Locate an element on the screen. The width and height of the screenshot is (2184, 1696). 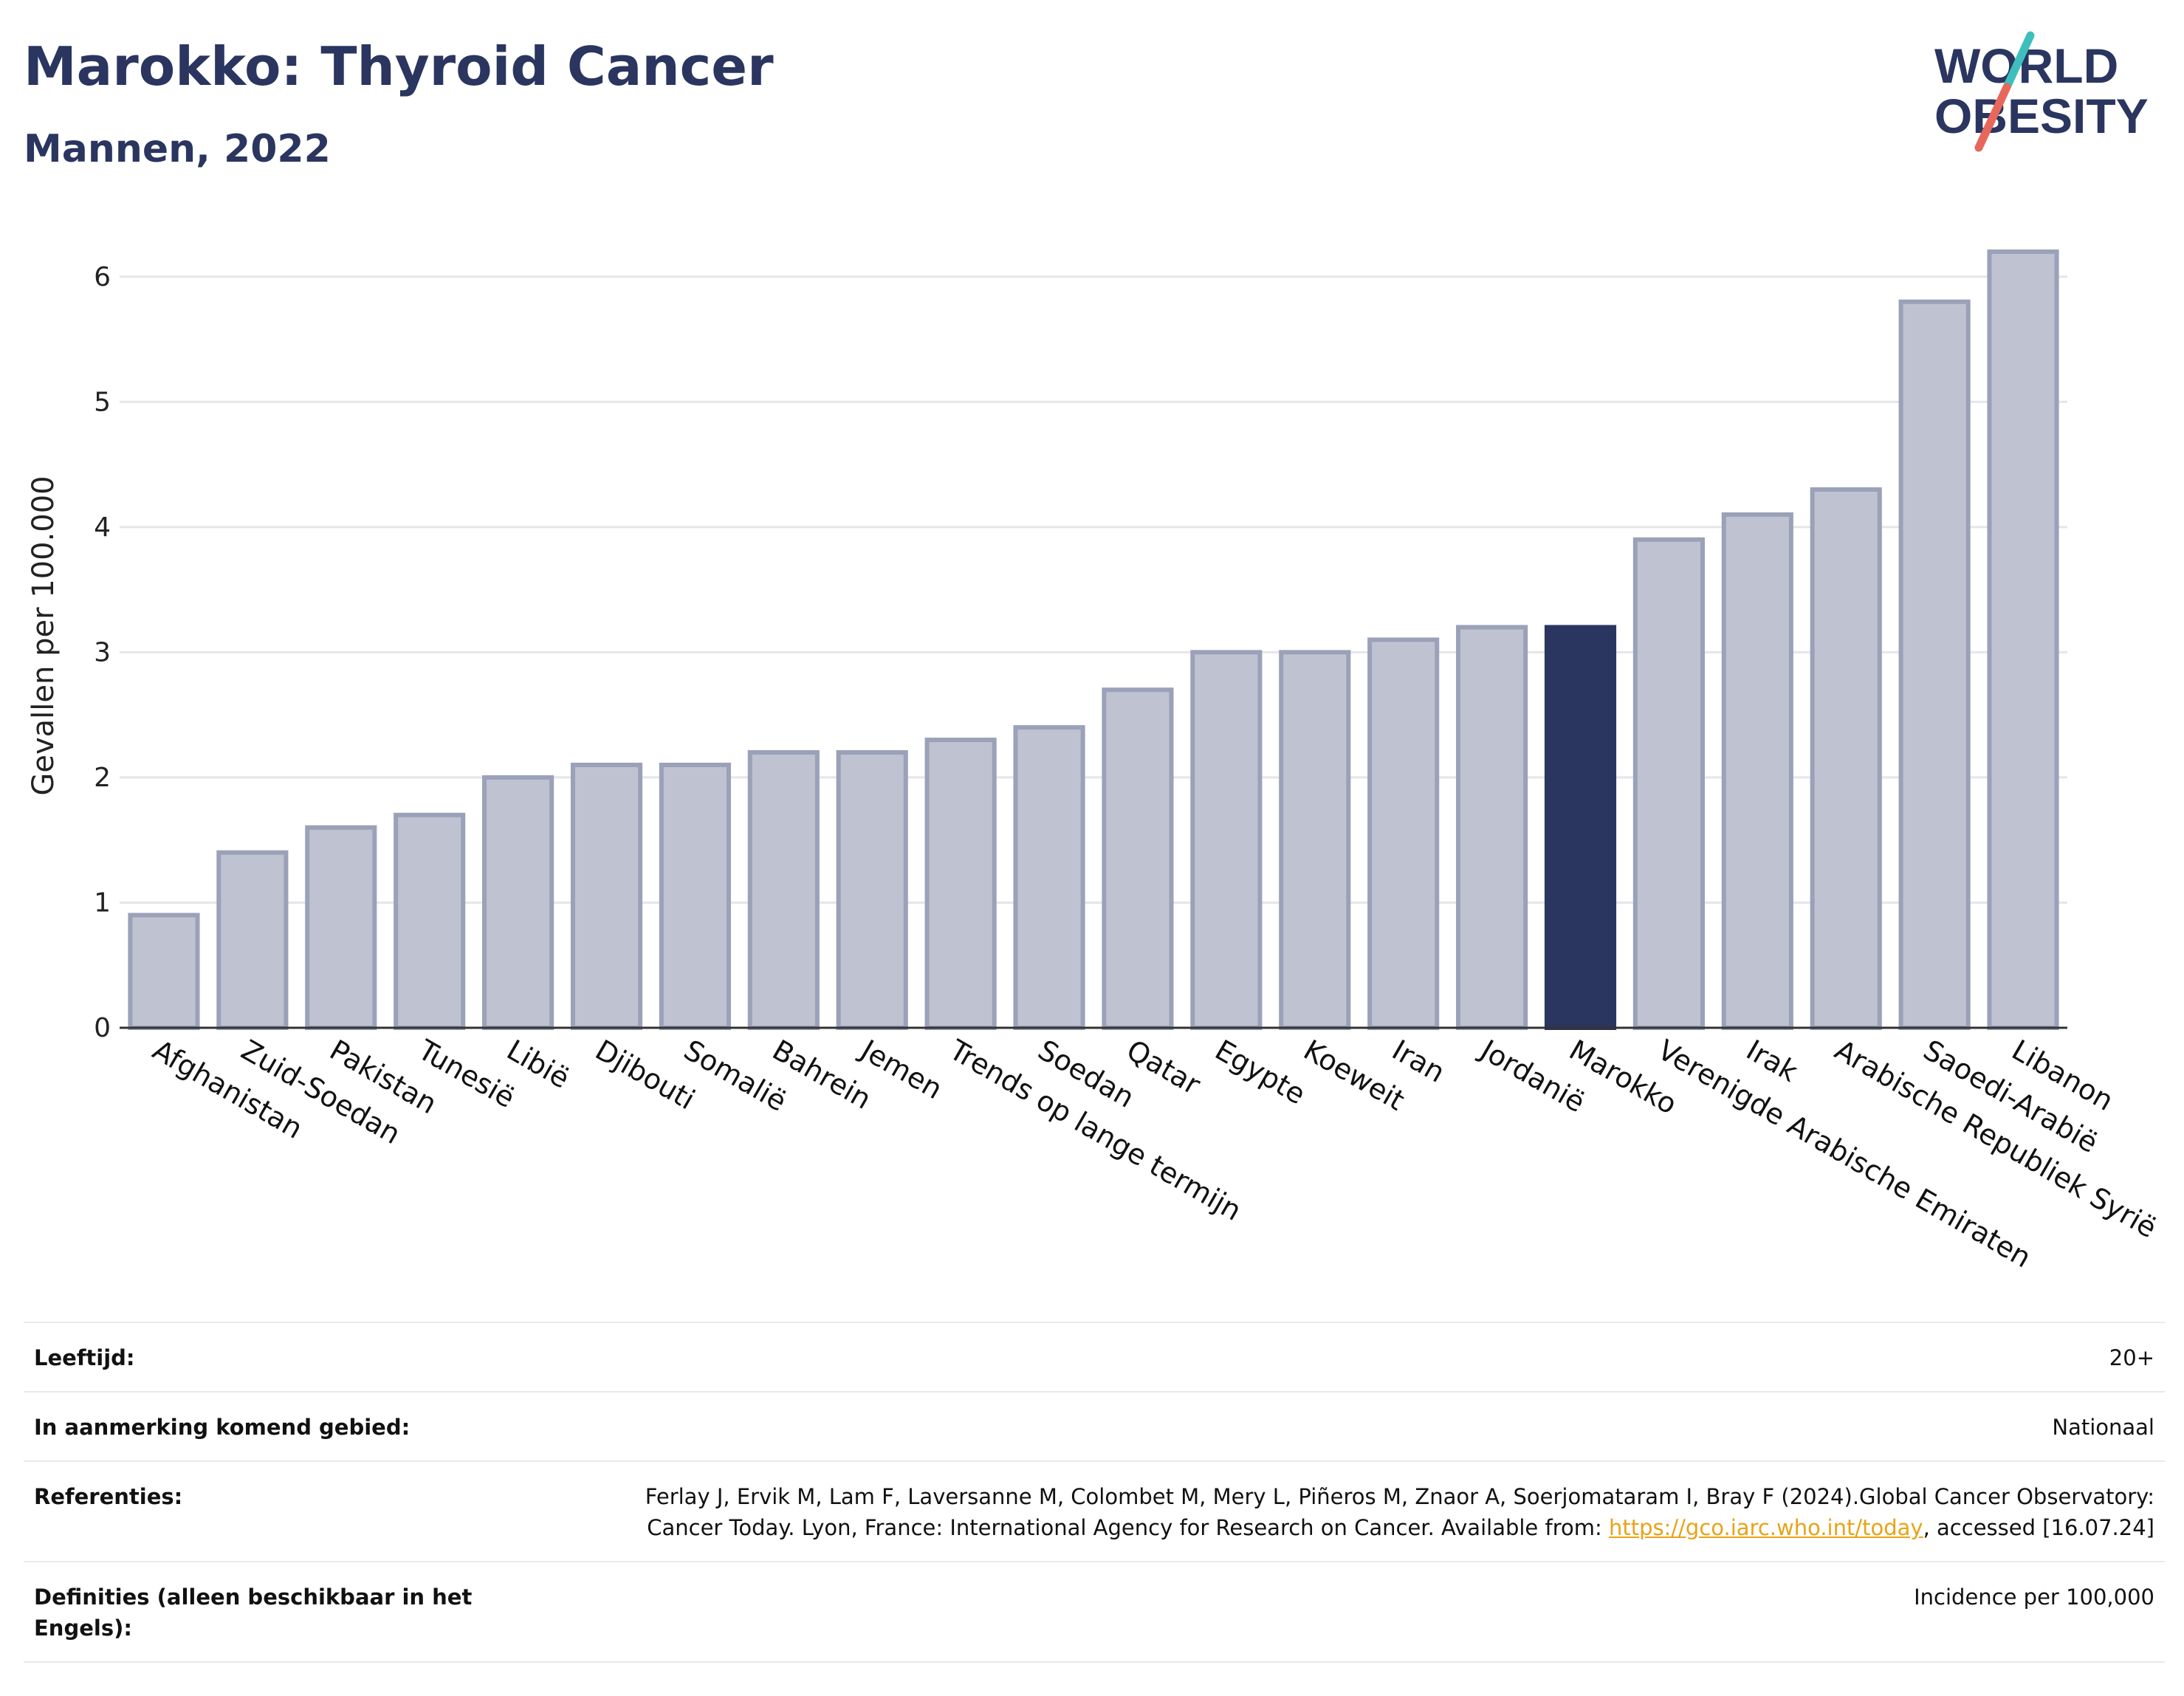
bar-libi- is located at coordinates (518, 903).